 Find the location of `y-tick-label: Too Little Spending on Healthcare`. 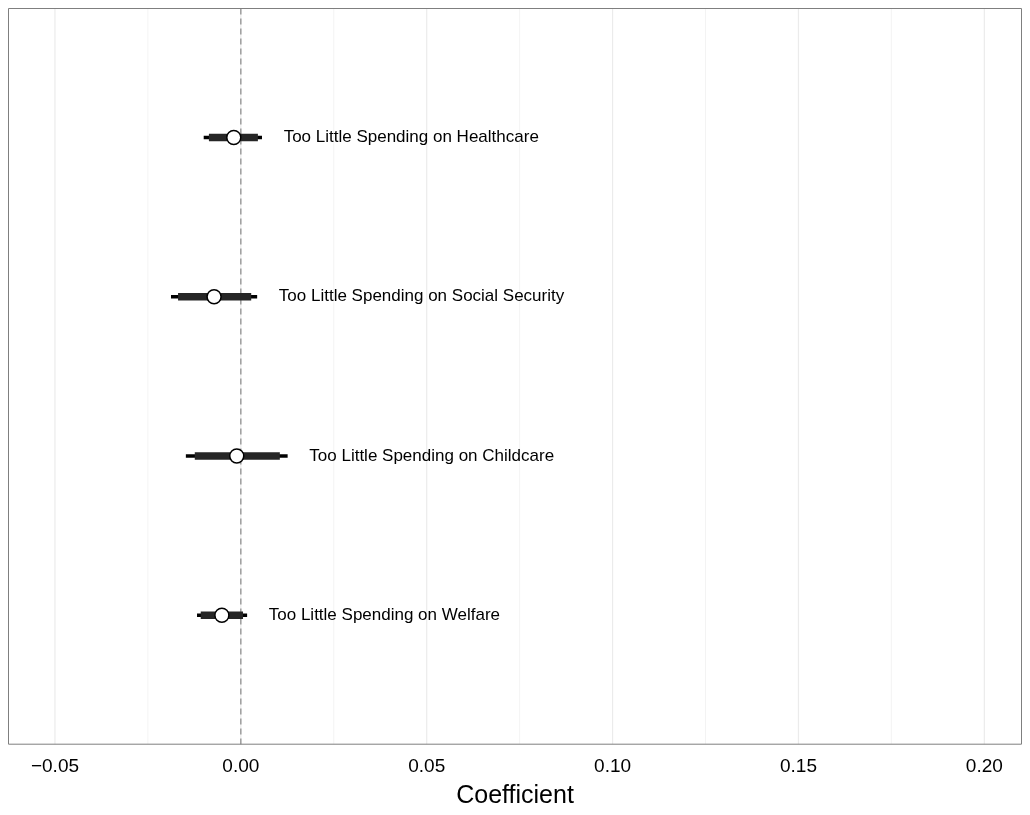

y-tick-label: Too Little Spending on Healthcare is located at coordinates (411, 137).